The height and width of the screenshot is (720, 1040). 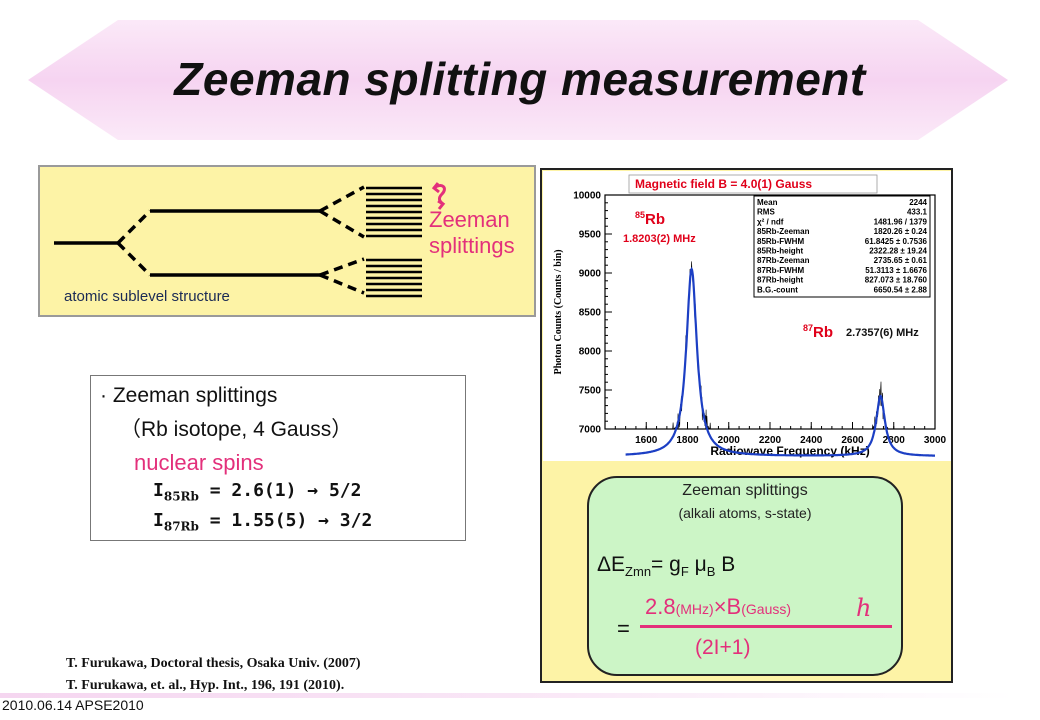 What do you see at coordinates (590, 235) in the screenshot?
I see `y-tick-label: 9500` at bounding box center [590, 235].